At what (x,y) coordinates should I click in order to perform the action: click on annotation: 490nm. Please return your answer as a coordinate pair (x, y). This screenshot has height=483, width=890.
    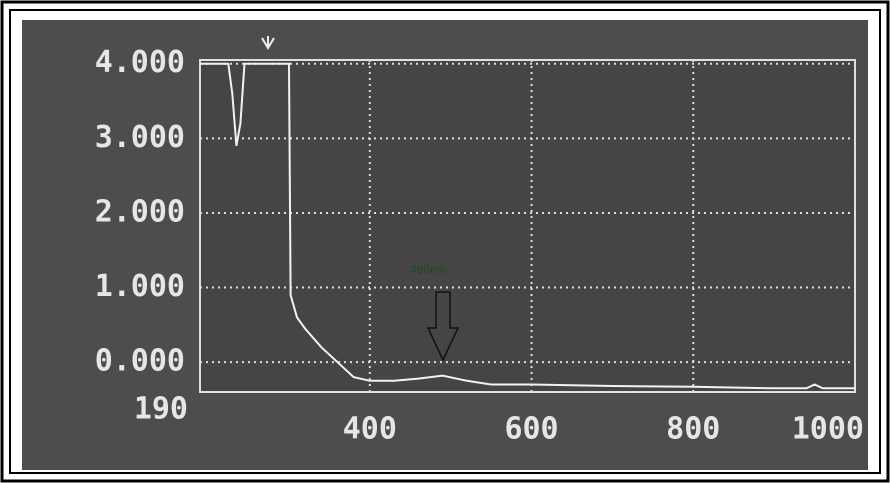
    Looking at the image, I should click on (428, 270).